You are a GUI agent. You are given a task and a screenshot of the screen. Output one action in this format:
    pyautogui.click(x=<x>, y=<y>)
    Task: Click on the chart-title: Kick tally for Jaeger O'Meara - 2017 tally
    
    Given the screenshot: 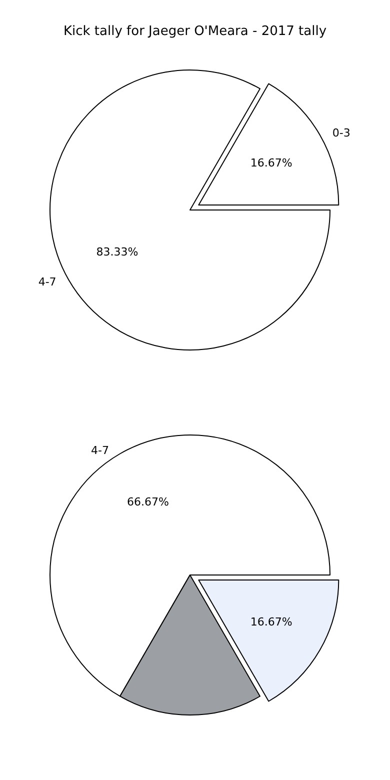 What is the action you would take?
    pyautogui.click(x=195, y=31)
    